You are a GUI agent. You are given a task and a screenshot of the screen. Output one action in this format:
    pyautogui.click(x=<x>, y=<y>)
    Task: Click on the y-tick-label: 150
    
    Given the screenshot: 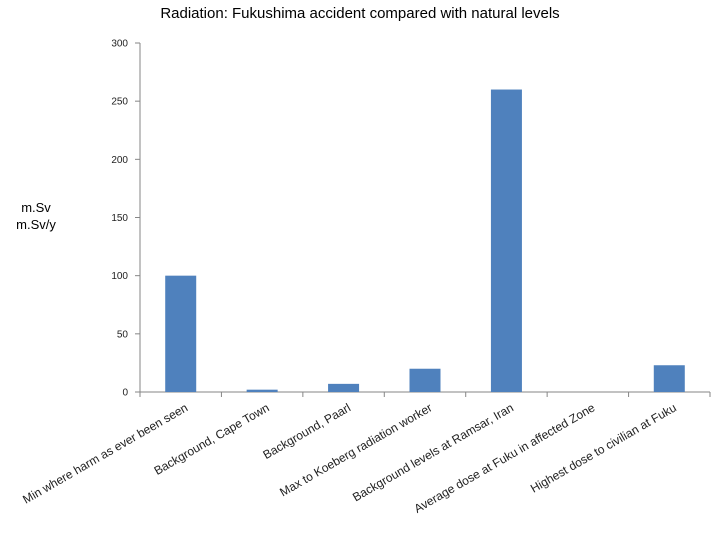 What is the action you would take?
    pyautogui.click(x=119, y=218)
    